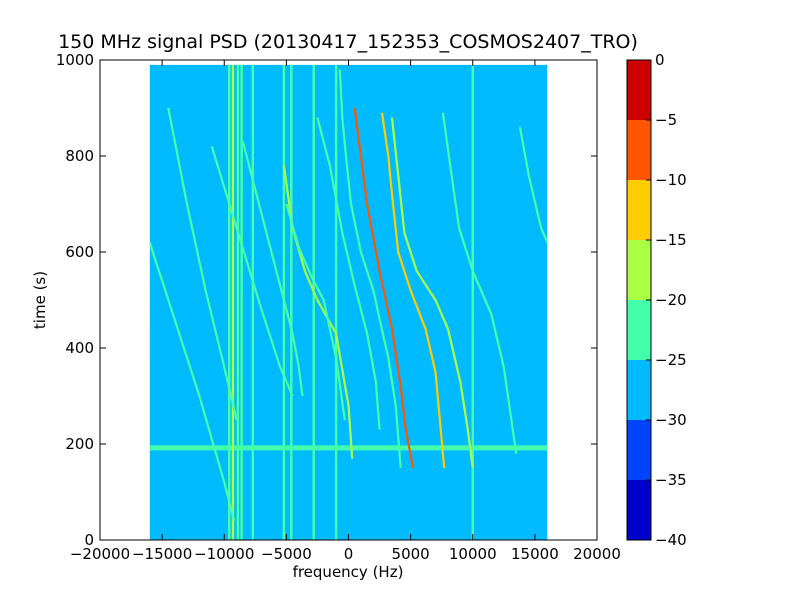  Describe the element at coordinates (671, 300) in the screenshot. I see `colorbar-tick-label: −20` at that location.